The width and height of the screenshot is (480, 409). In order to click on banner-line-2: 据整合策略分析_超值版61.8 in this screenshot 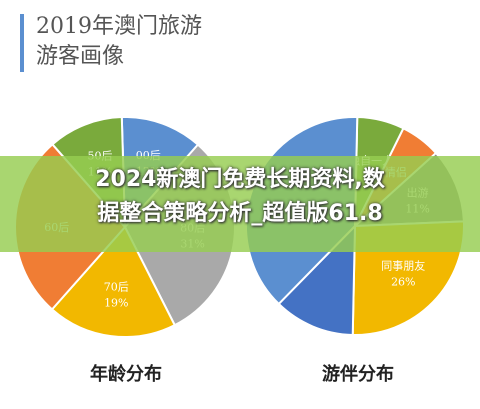, I will do `click(240, 213)`.